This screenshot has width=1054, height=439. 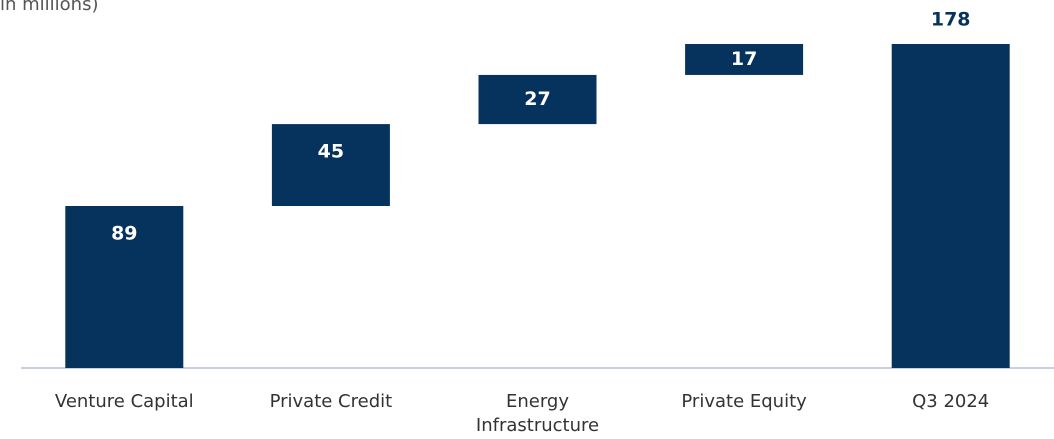 I want to click on value-label: 45, so click(x=331, y=152).